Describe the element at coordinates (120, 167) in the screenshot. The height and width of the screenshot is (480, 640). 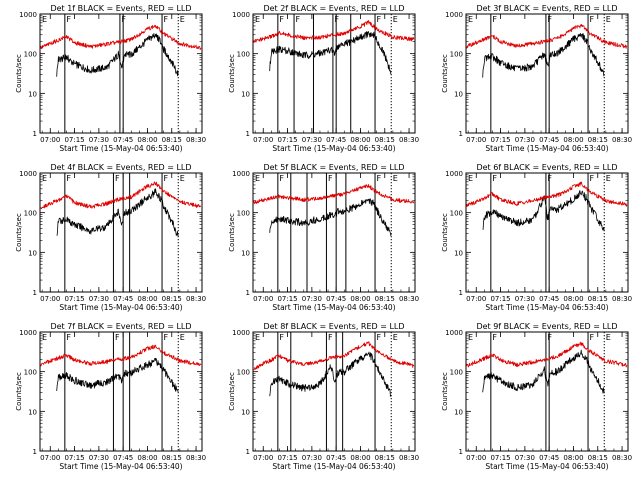
I see `panel-title: Det 4f BLACK = Events, RED = LLD` at that location.